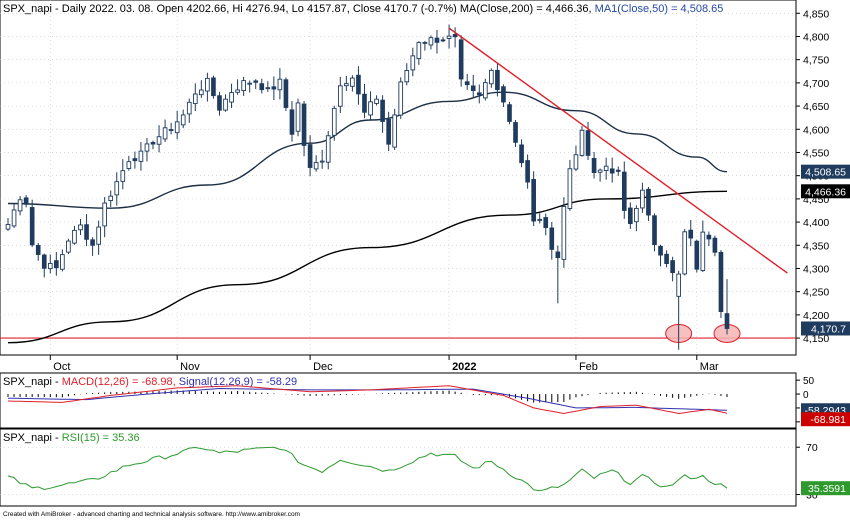 The height and width of the screenshot is (520, 850). Describe the element at coordinates (61, 367) in the screenshot. I see `x-tick-label: Oct` at that location.